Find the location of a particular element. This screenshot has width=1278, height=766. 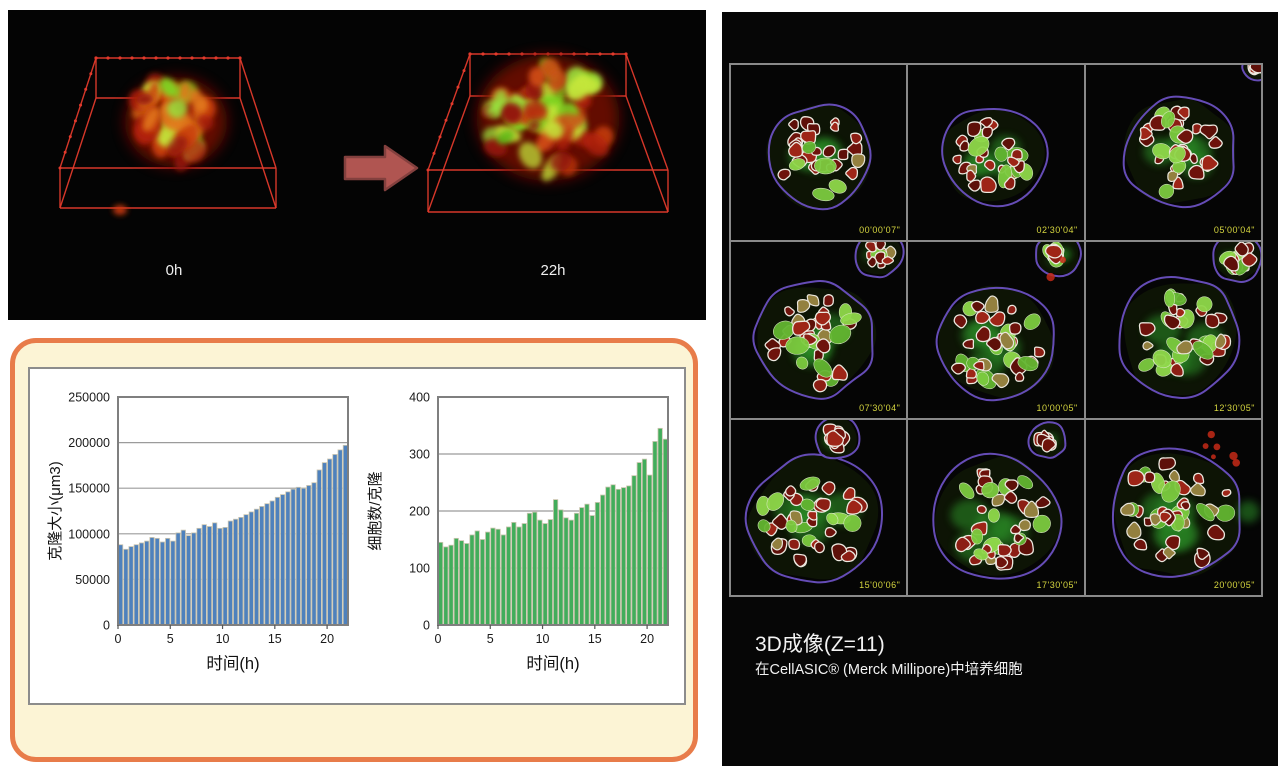

timelapse-frame: 07'30'04" is located at coordinates (819, 330).